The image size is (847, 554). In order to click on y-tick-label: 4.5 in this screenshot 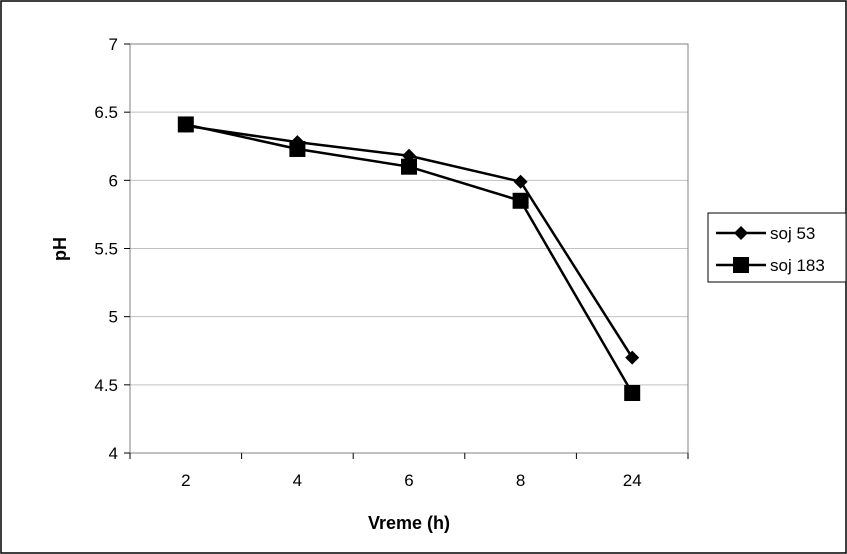, I will do `click(106, 385)`.